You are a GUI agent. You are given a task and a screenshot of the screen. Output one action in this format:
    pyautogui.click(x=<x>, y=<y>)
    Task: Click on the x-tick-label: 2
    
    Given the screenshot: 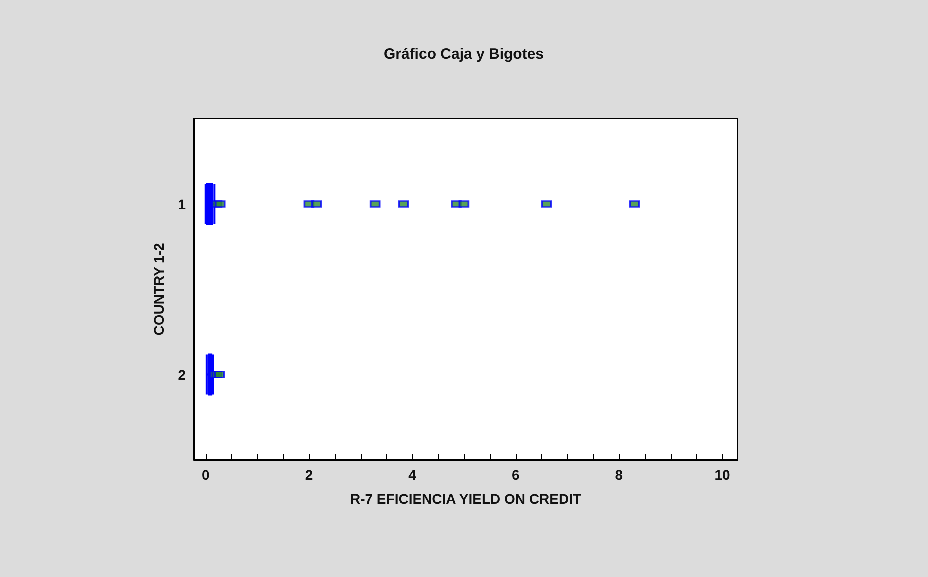 What is the action you would take?
    pyautogui.click(x=309, y=475)
    